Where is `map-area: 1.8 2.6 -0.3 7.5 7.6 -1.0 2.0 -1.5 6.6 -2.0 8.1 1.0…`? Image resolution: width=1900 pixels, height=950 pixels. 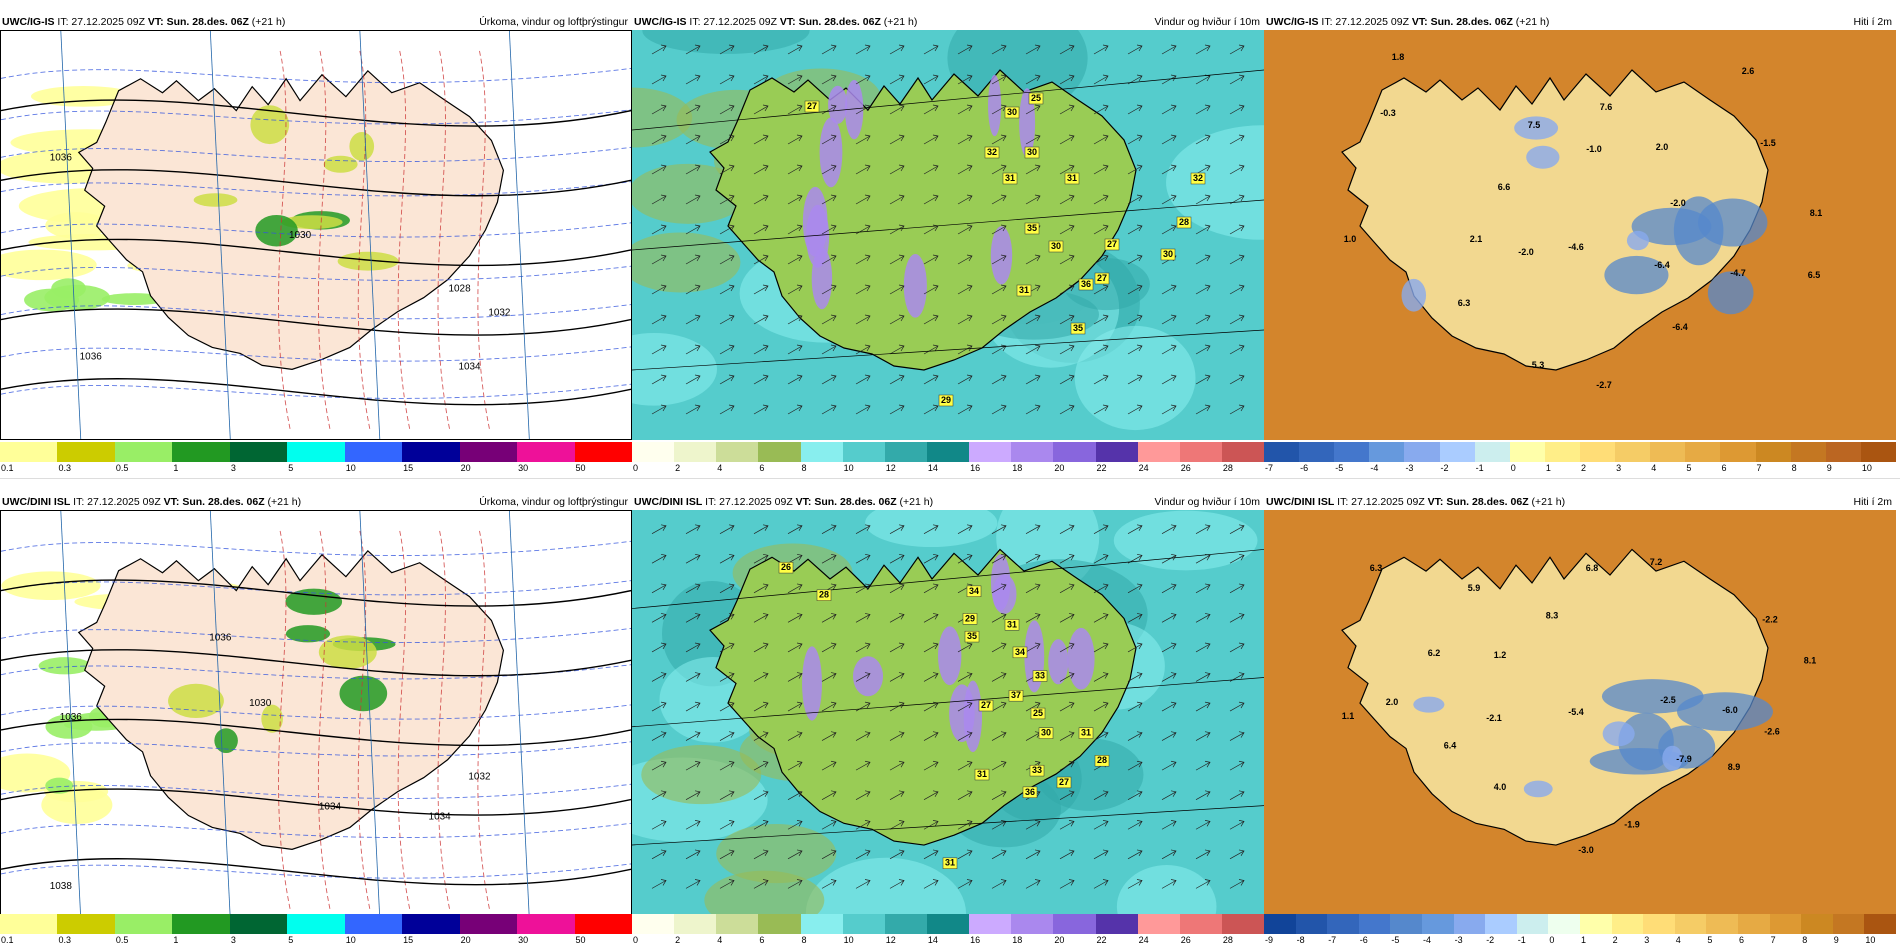 map-area: 1.8 2.6 -0.3 7.5 7.6 -1.0 2.0 -1.5 6.6 -2.0 8.1 1.0… is located at coordinates (1580, 235).